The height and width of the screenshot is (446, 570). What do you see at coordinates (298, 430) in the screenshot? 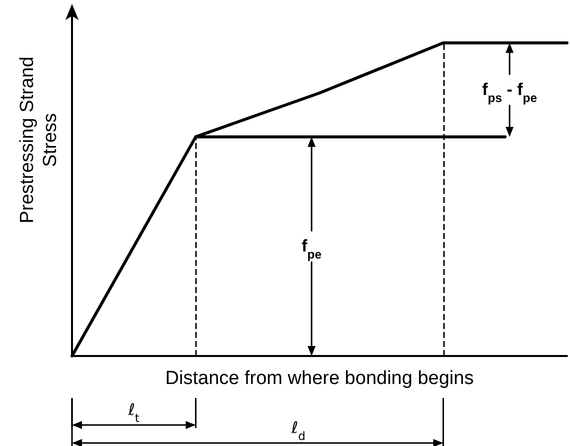
I see `text: ℓ$_{d}$` at bounding box center [298, 430].